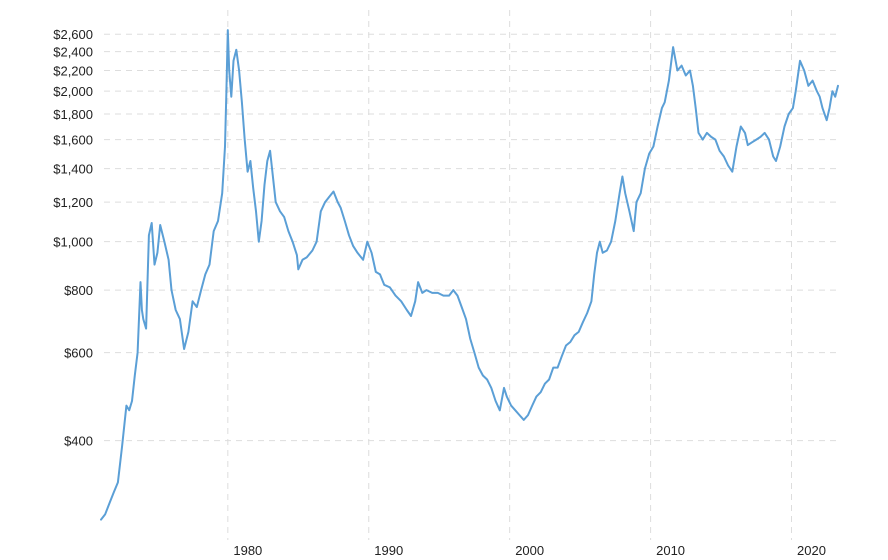 The image size is (888, 560). I want to click on x-tick-label: 2000, so click(529, 550).